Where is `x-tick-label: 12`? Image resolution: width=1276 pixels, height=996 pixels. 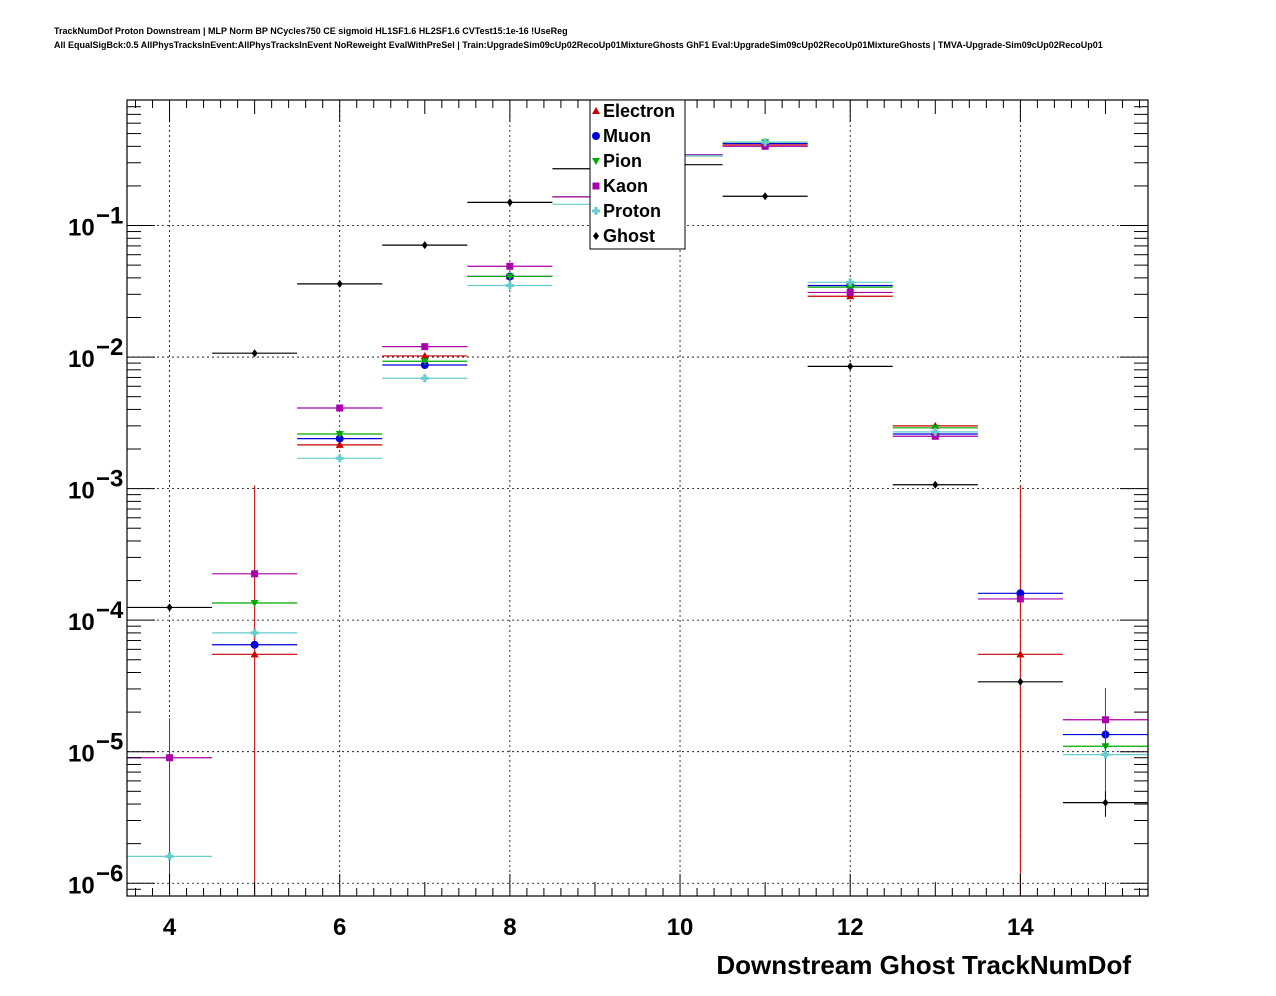 x-tick-label: 12 is located at coordinates (850, 927).